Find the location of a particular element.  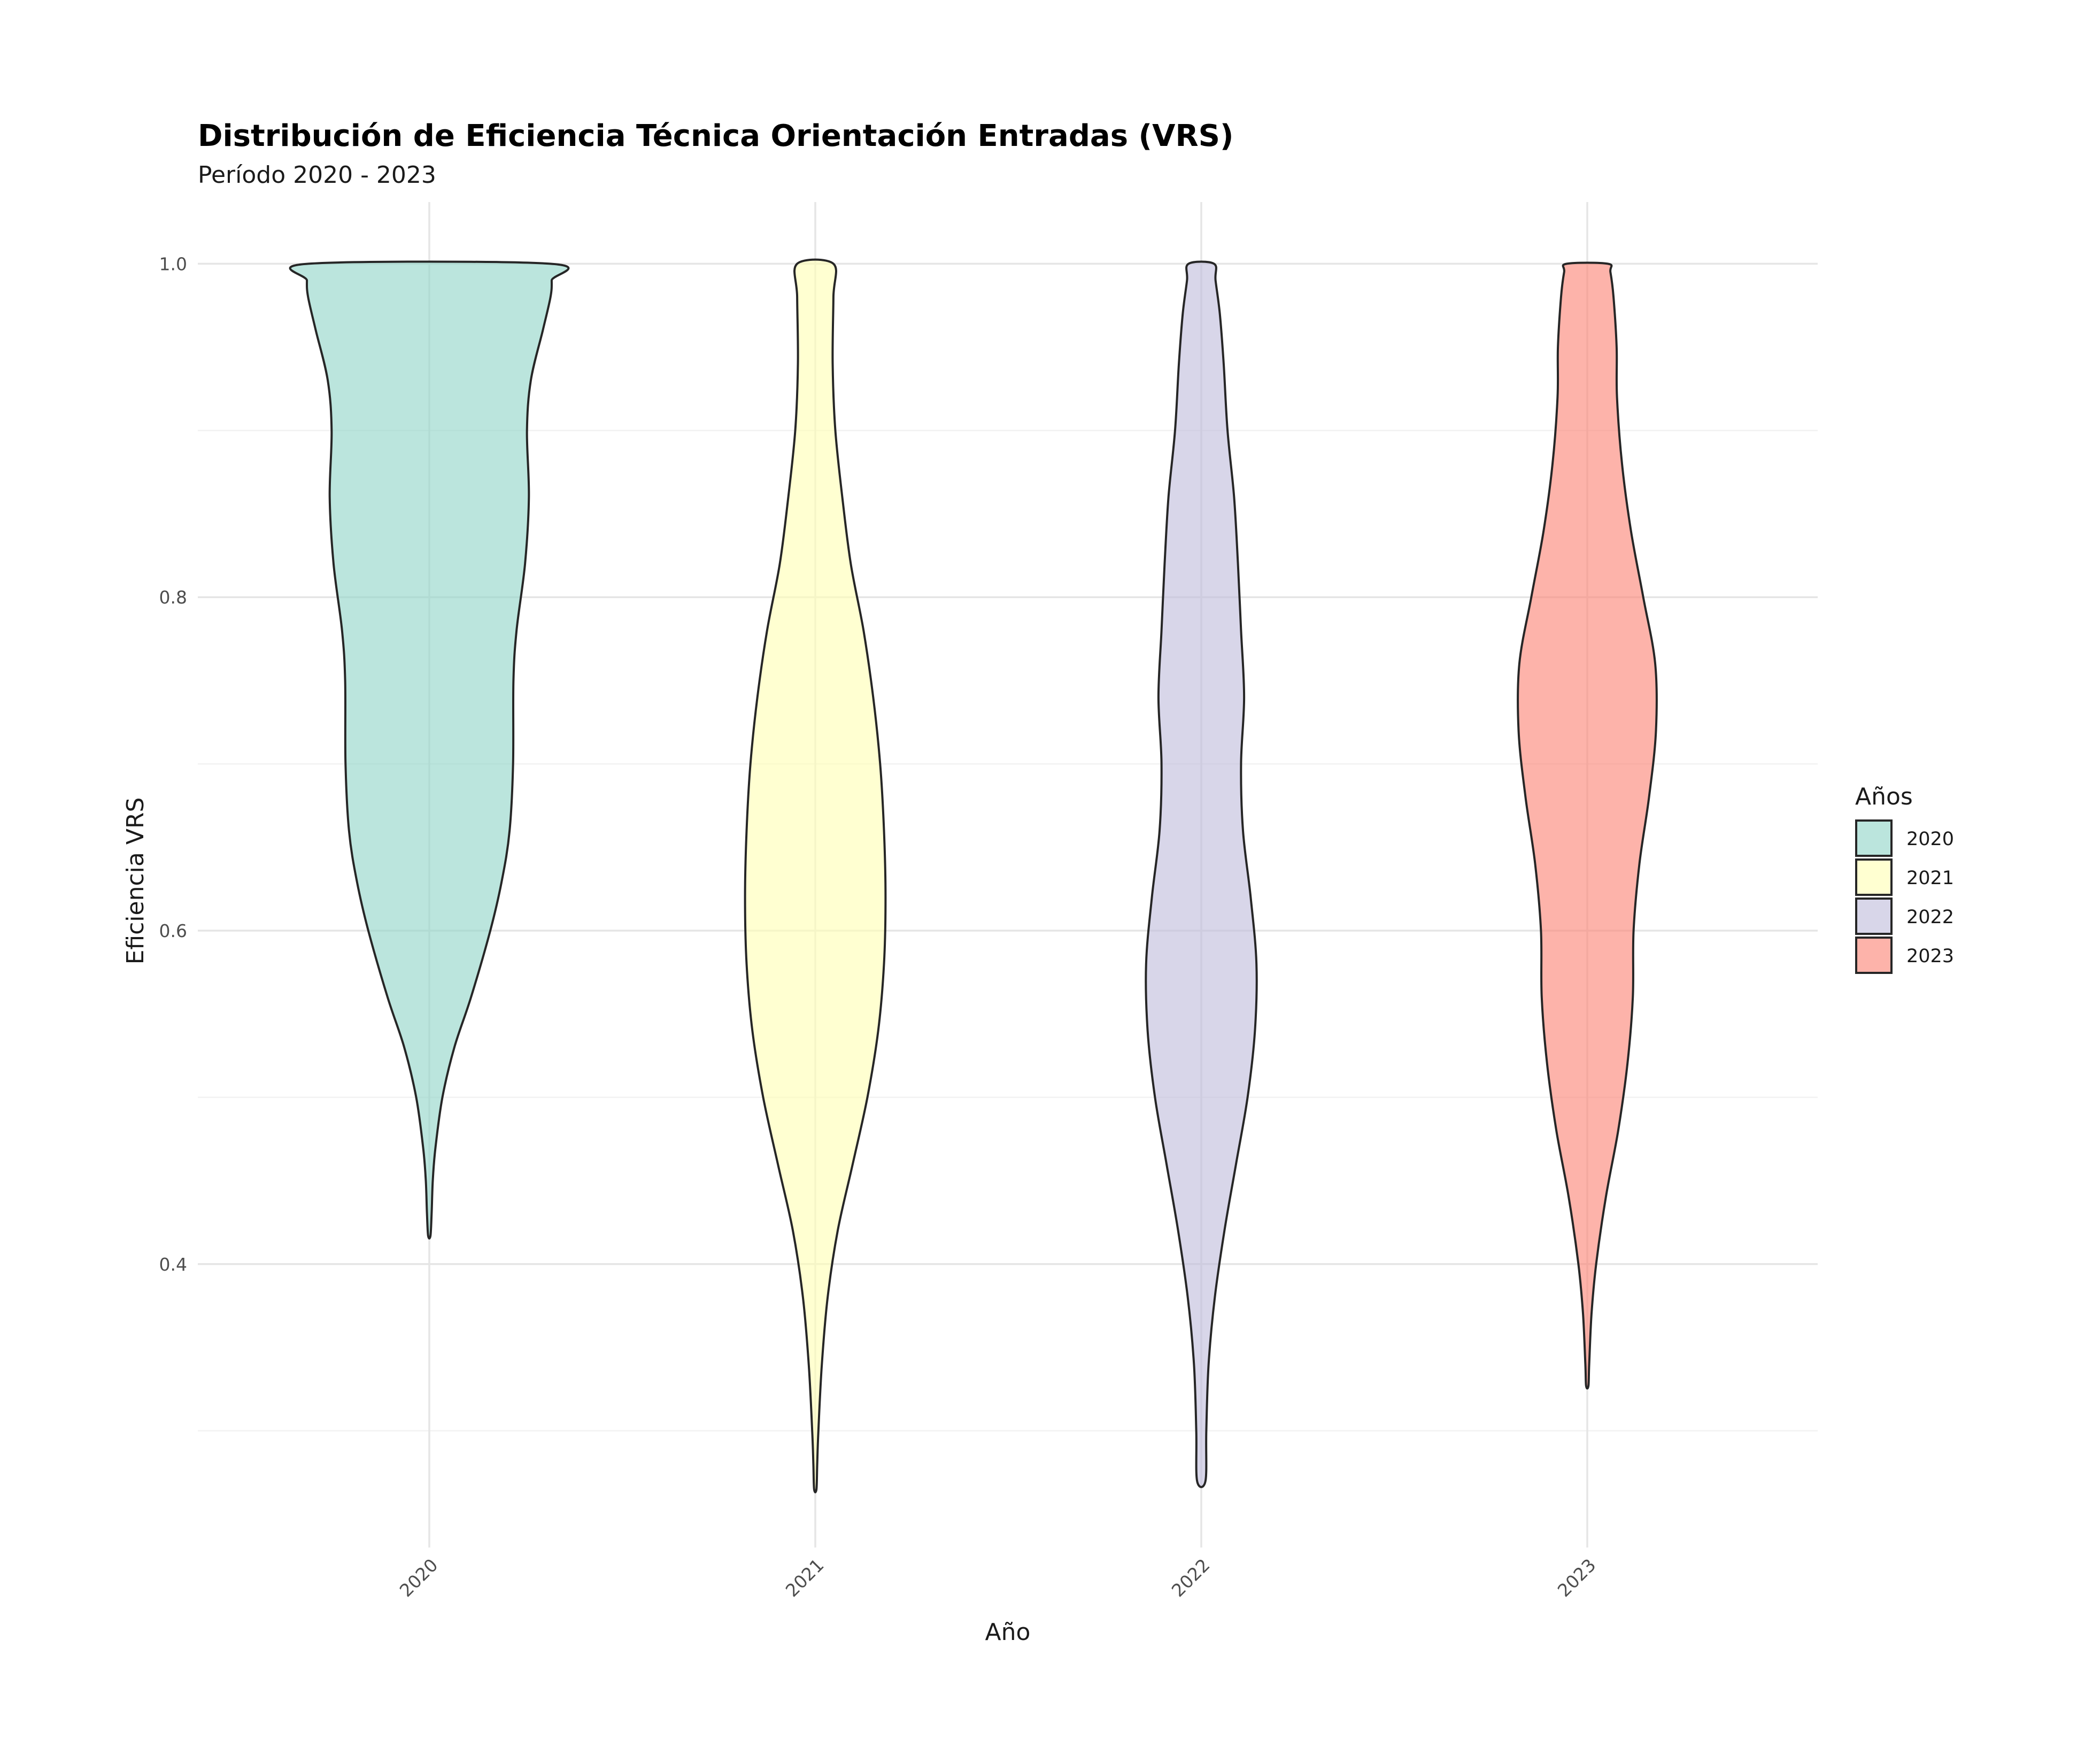

y-tick-label: 0.6 is located at coordinates (173, 931).